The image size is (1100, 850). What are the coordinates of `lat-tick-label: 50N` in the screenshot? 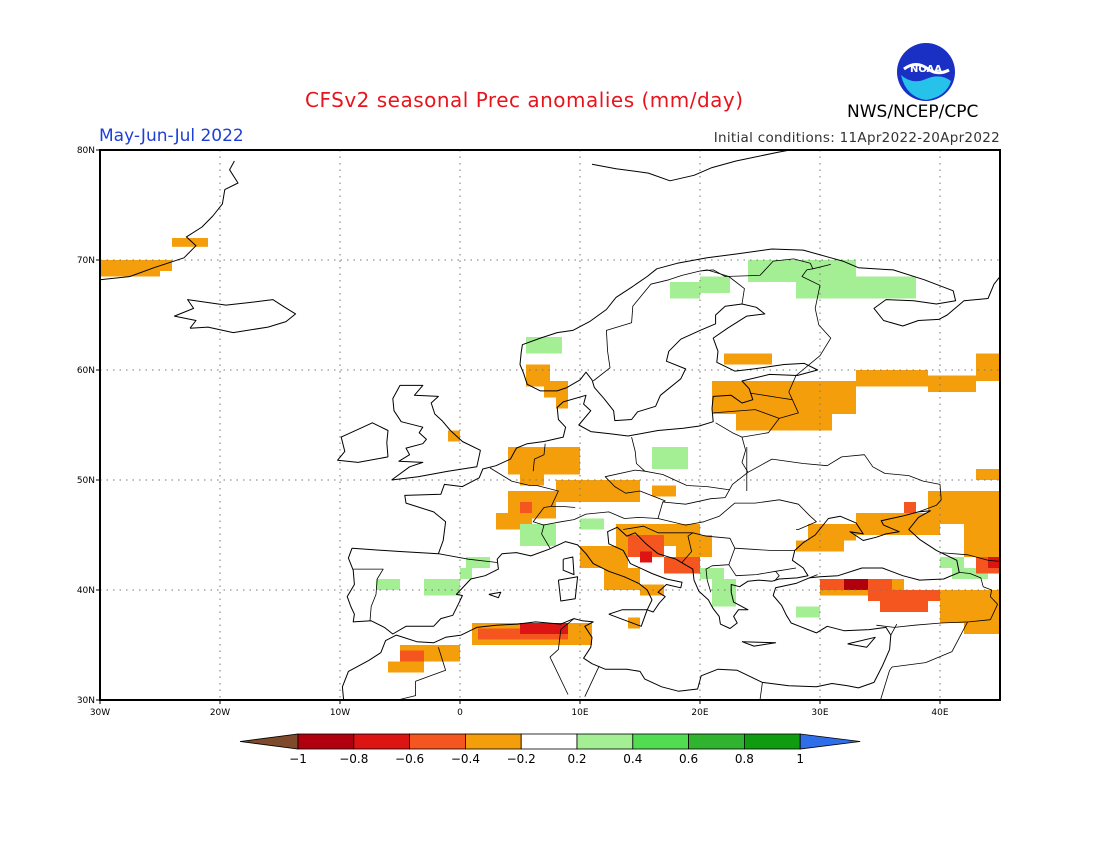 It's located at (86, 481).